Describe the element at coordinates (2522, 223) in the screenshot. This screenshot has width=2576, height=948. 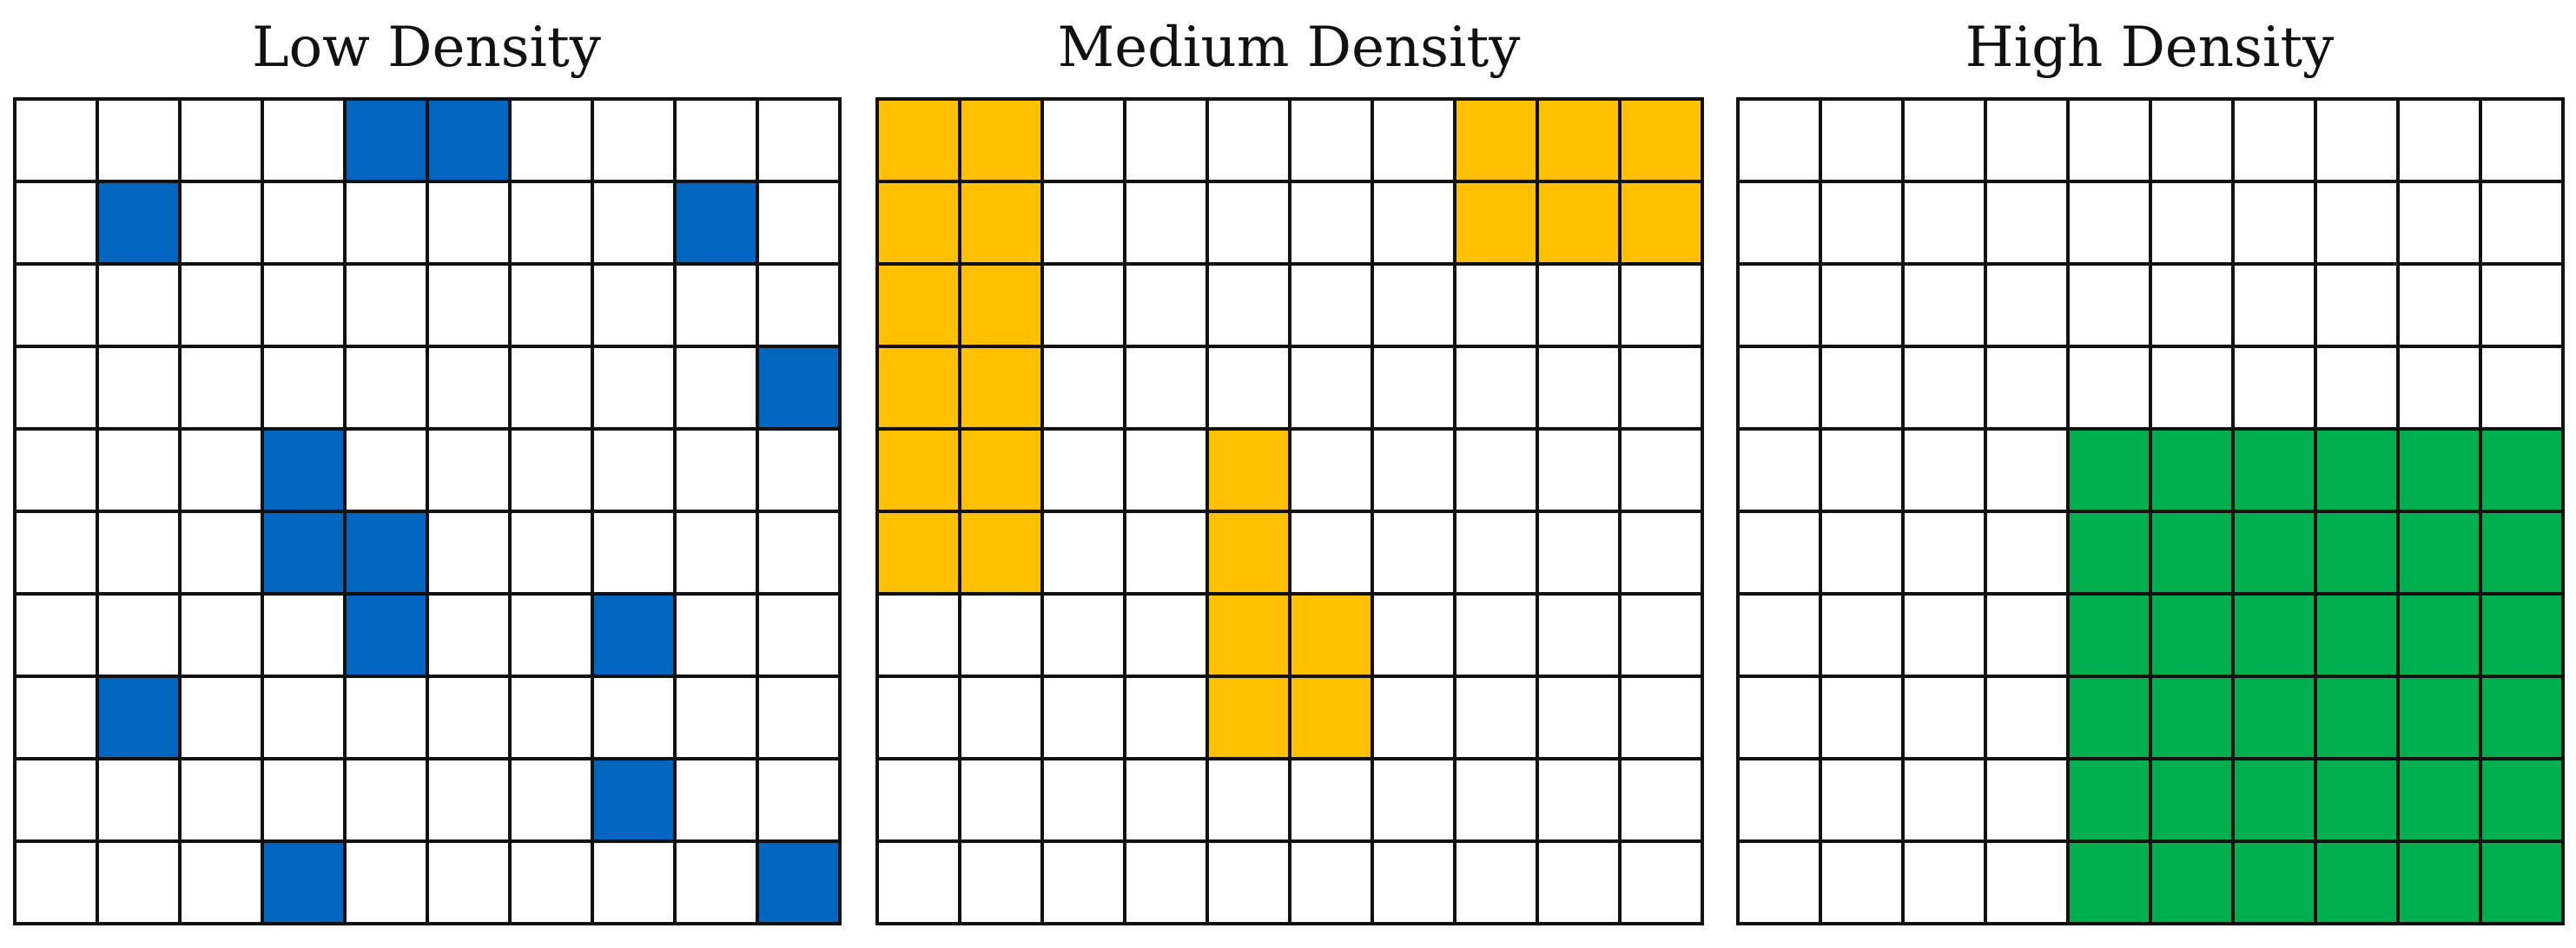
I see `empty-cell-high-r1-c9` at that location.